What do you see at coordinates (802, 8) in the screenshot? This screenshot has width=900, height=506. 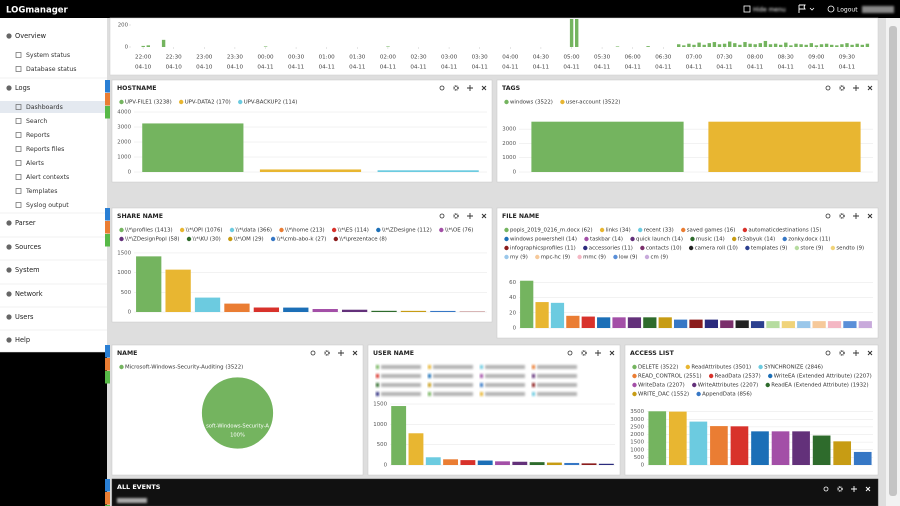 I see `flag-icon` at bounding box center [802, 8].